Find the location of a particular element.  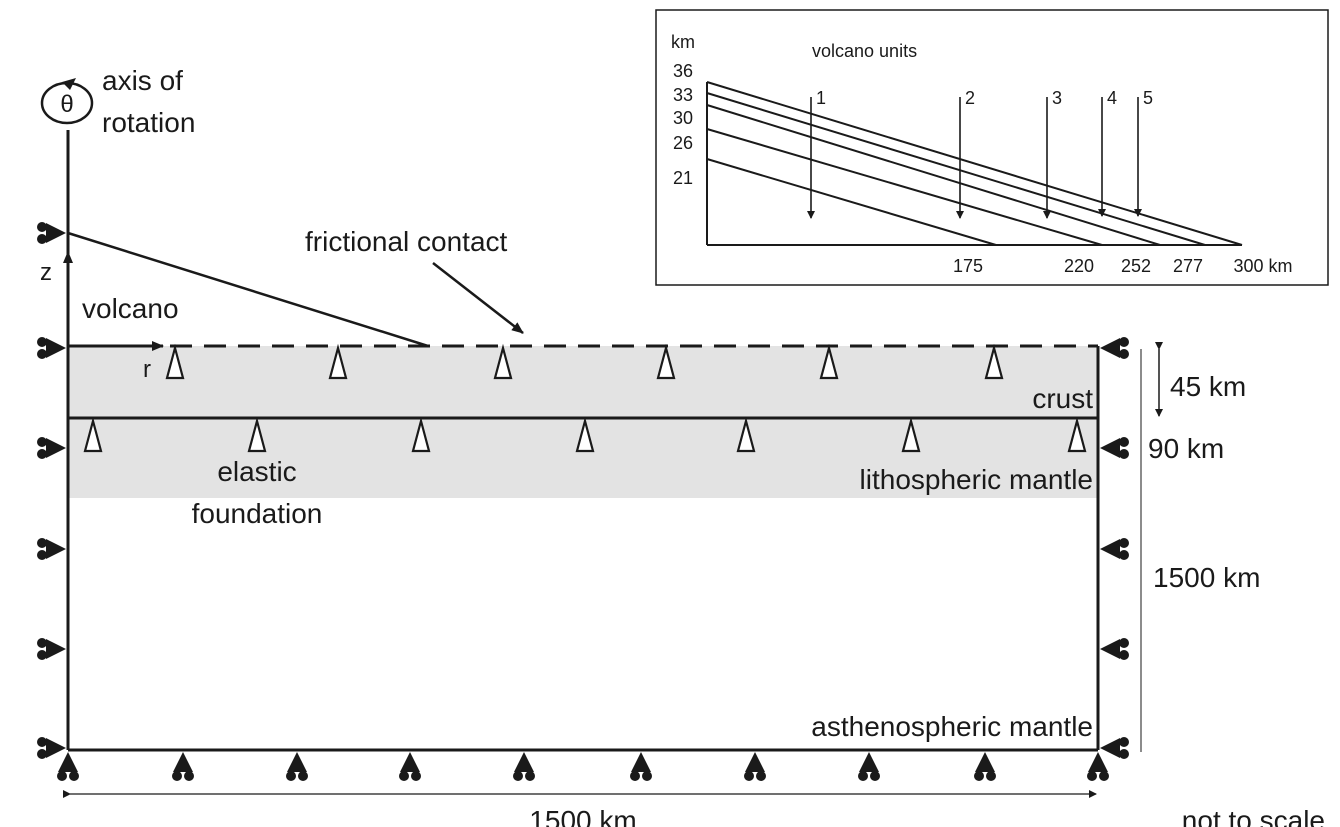

inset-unit-label: 5 is located at coordinates (1148, 98).